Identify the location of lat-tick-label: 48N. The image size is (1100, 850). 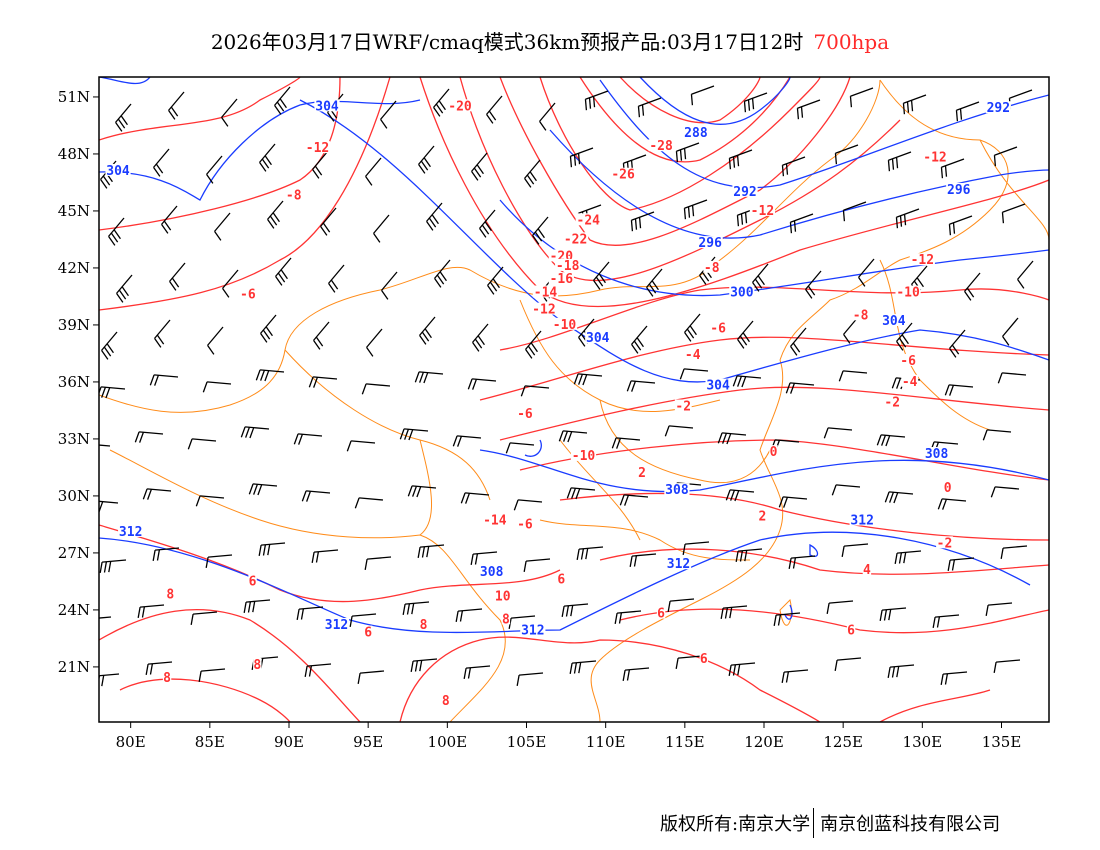
(74, 154).